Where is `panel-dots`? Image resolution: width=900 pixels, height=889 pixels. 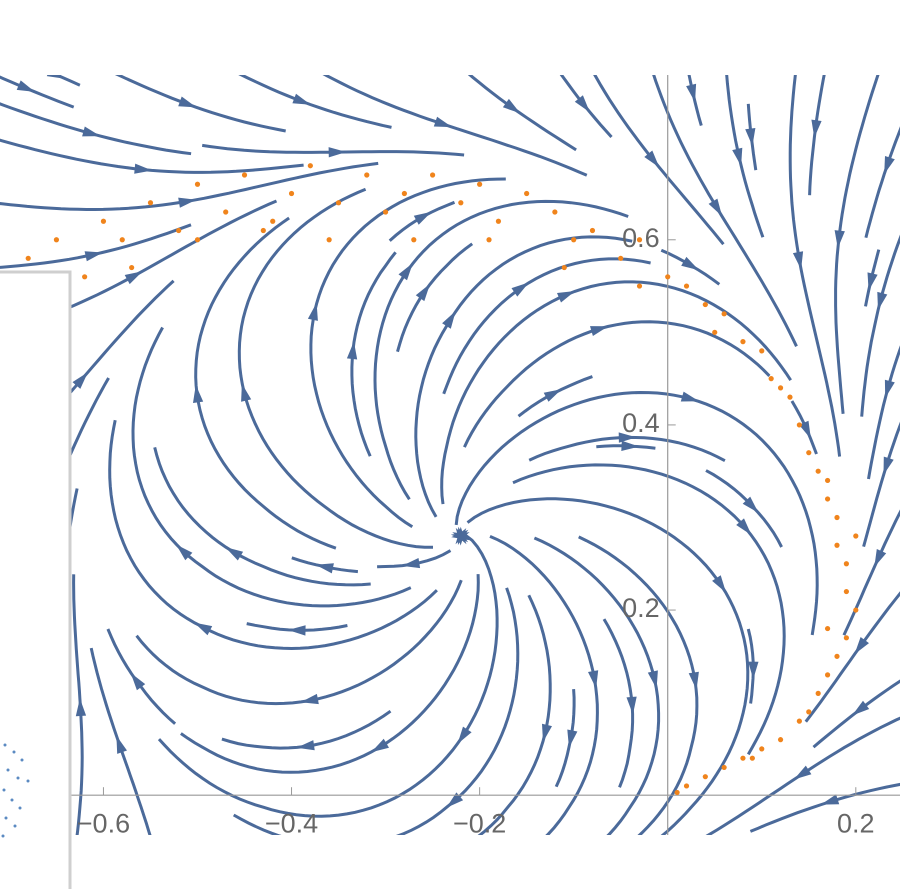
panel-dots is located at coordinates (15, 790).